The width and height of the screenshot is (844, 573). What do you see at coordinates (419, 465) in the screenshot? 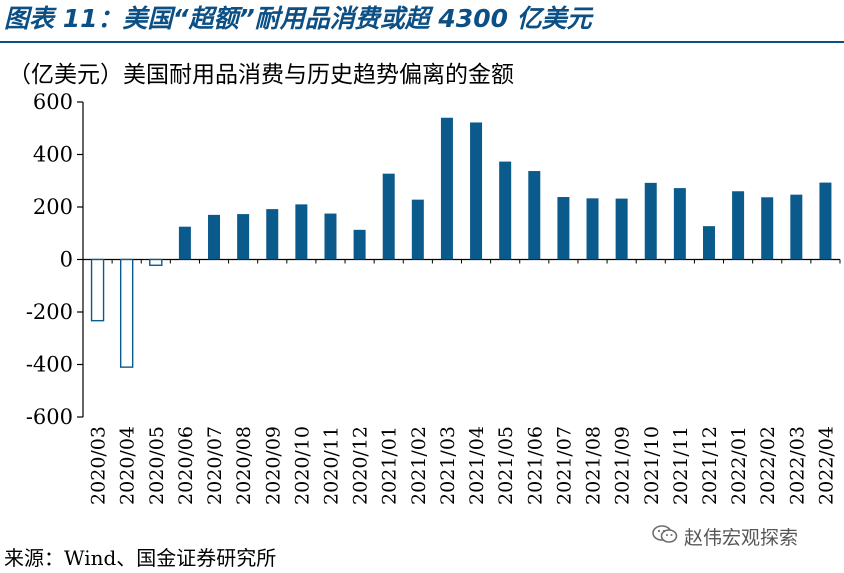
I see `x-tick-label: 2021/02` at bounding box center [419, 465].